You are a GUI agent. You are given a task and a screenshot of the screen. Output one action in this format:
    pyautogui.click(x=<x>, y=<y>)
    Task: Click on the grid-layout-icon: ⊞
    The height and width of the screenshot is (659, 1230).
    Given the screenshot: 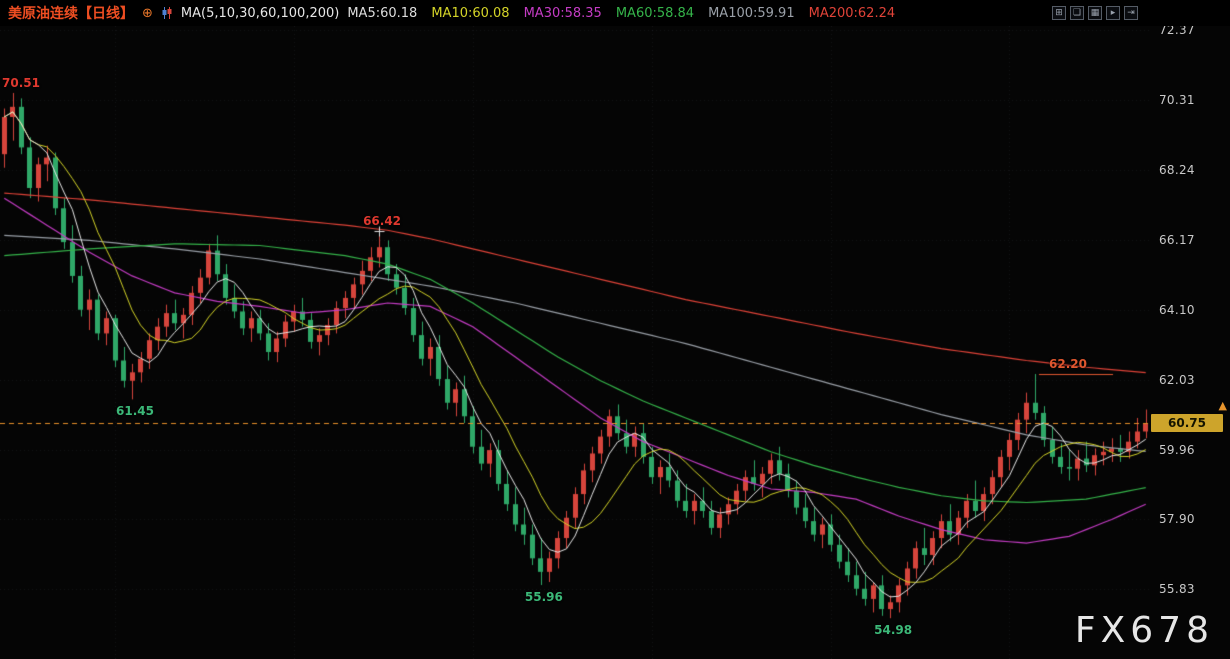 What is the action you would take?
    pyautogui.click(x=1059, y=13)
    